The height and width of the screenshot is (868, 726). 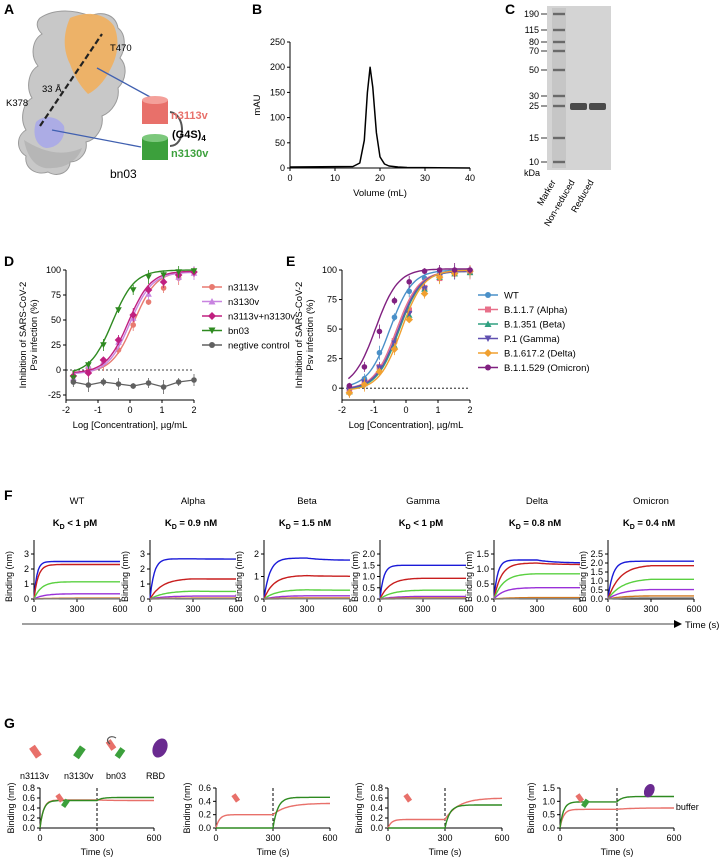 I want to click on y-tick-label: 0, so click(x=256, y=599).